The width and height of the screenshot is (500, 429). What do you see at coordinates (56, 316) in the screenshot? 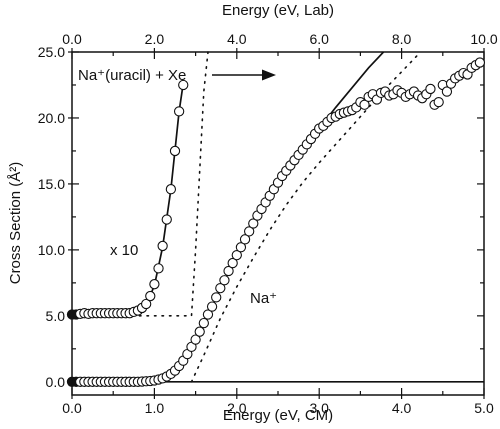
I see `y-tick-label: 5.0` at bounding box center [56, 316].